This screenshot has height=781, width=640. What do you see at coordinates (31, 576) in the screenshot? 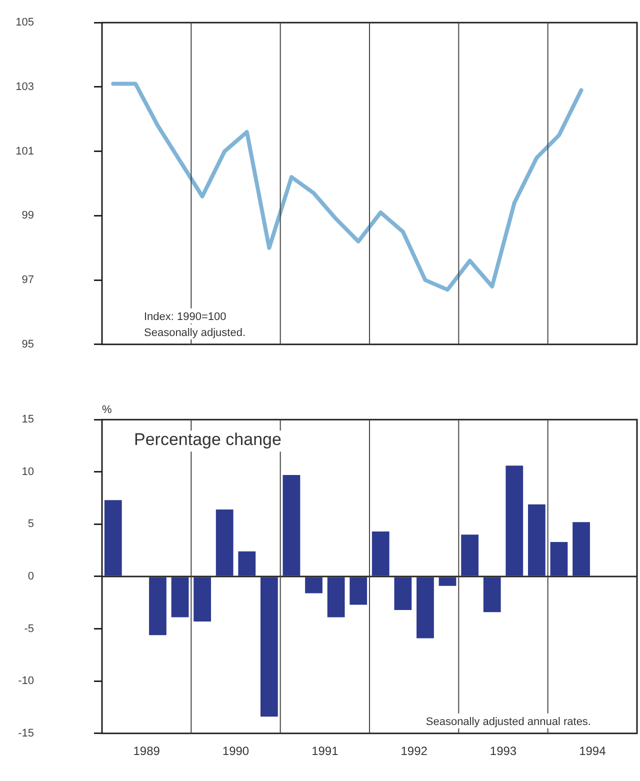
I see `y-tick-label: 0` at bounding box center [31, 576].